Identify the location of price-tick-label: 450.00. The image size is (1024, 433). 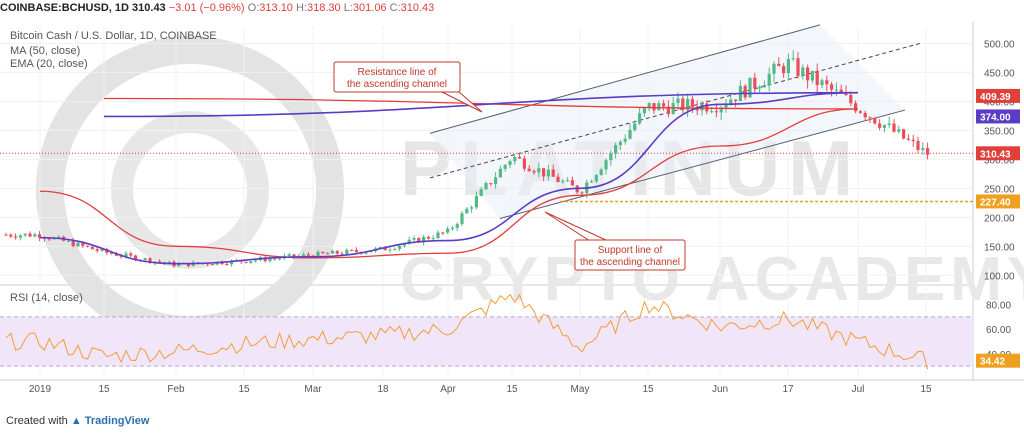
(999, 73).